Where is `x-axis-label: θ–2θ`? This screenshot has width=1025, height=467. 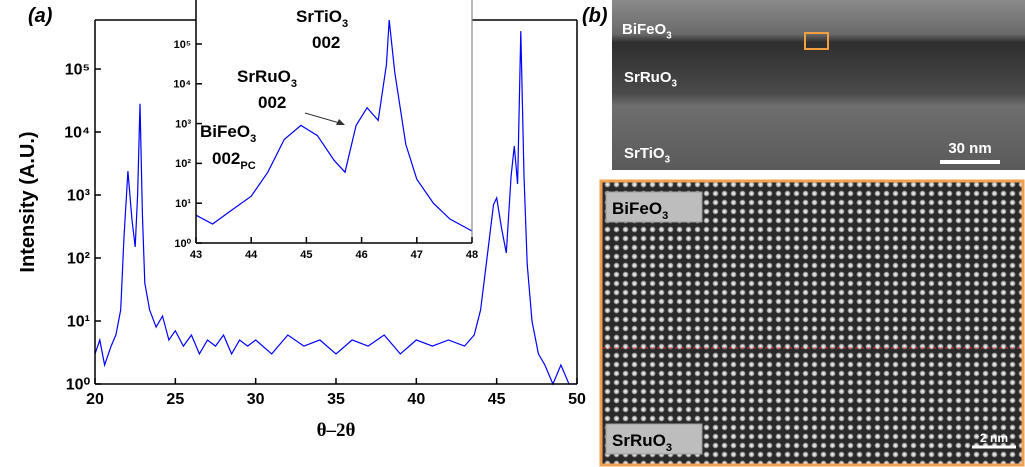
x-axis-label: θ–2θ is located at coordinates (336, 430).